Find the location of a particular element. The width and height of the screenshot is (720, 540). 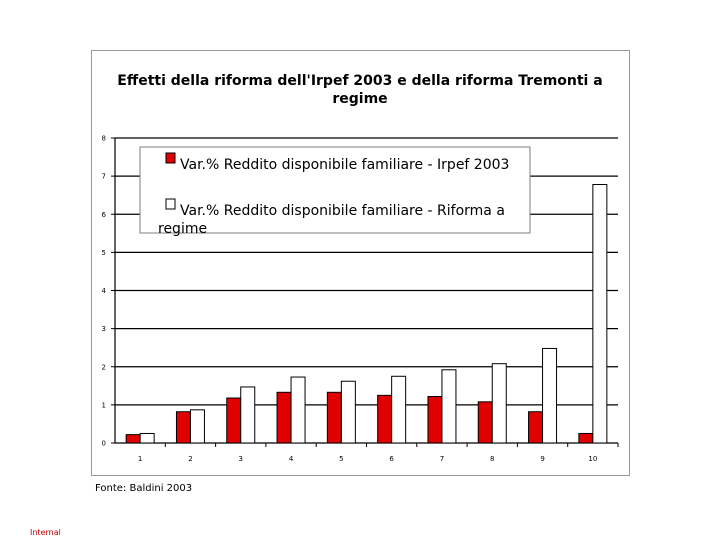

y-tick-label-7: 7 is located at coordinates (104, 177).